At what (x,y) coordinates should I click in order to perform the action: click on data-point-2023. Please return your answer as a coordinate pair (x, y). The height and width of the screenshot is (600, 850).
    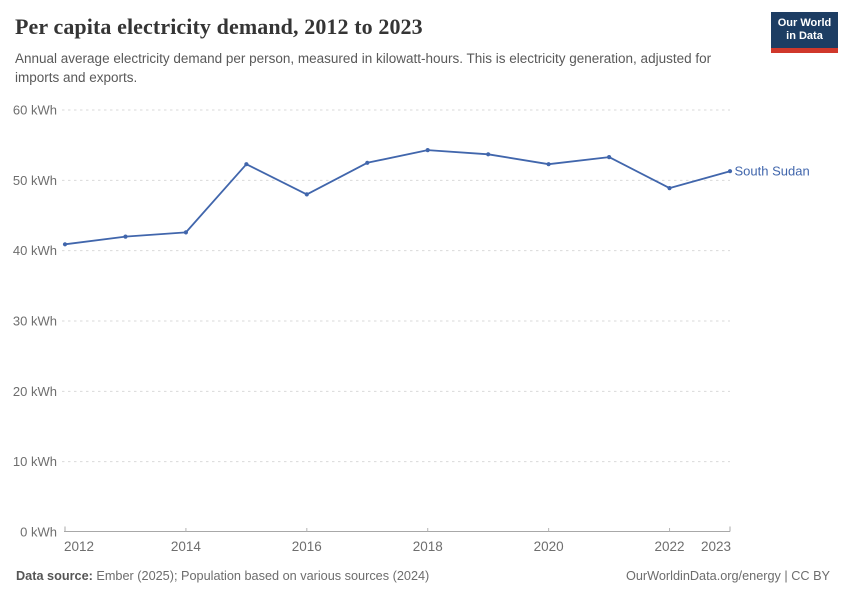
    Looking at the image, I should click on (730, 171).